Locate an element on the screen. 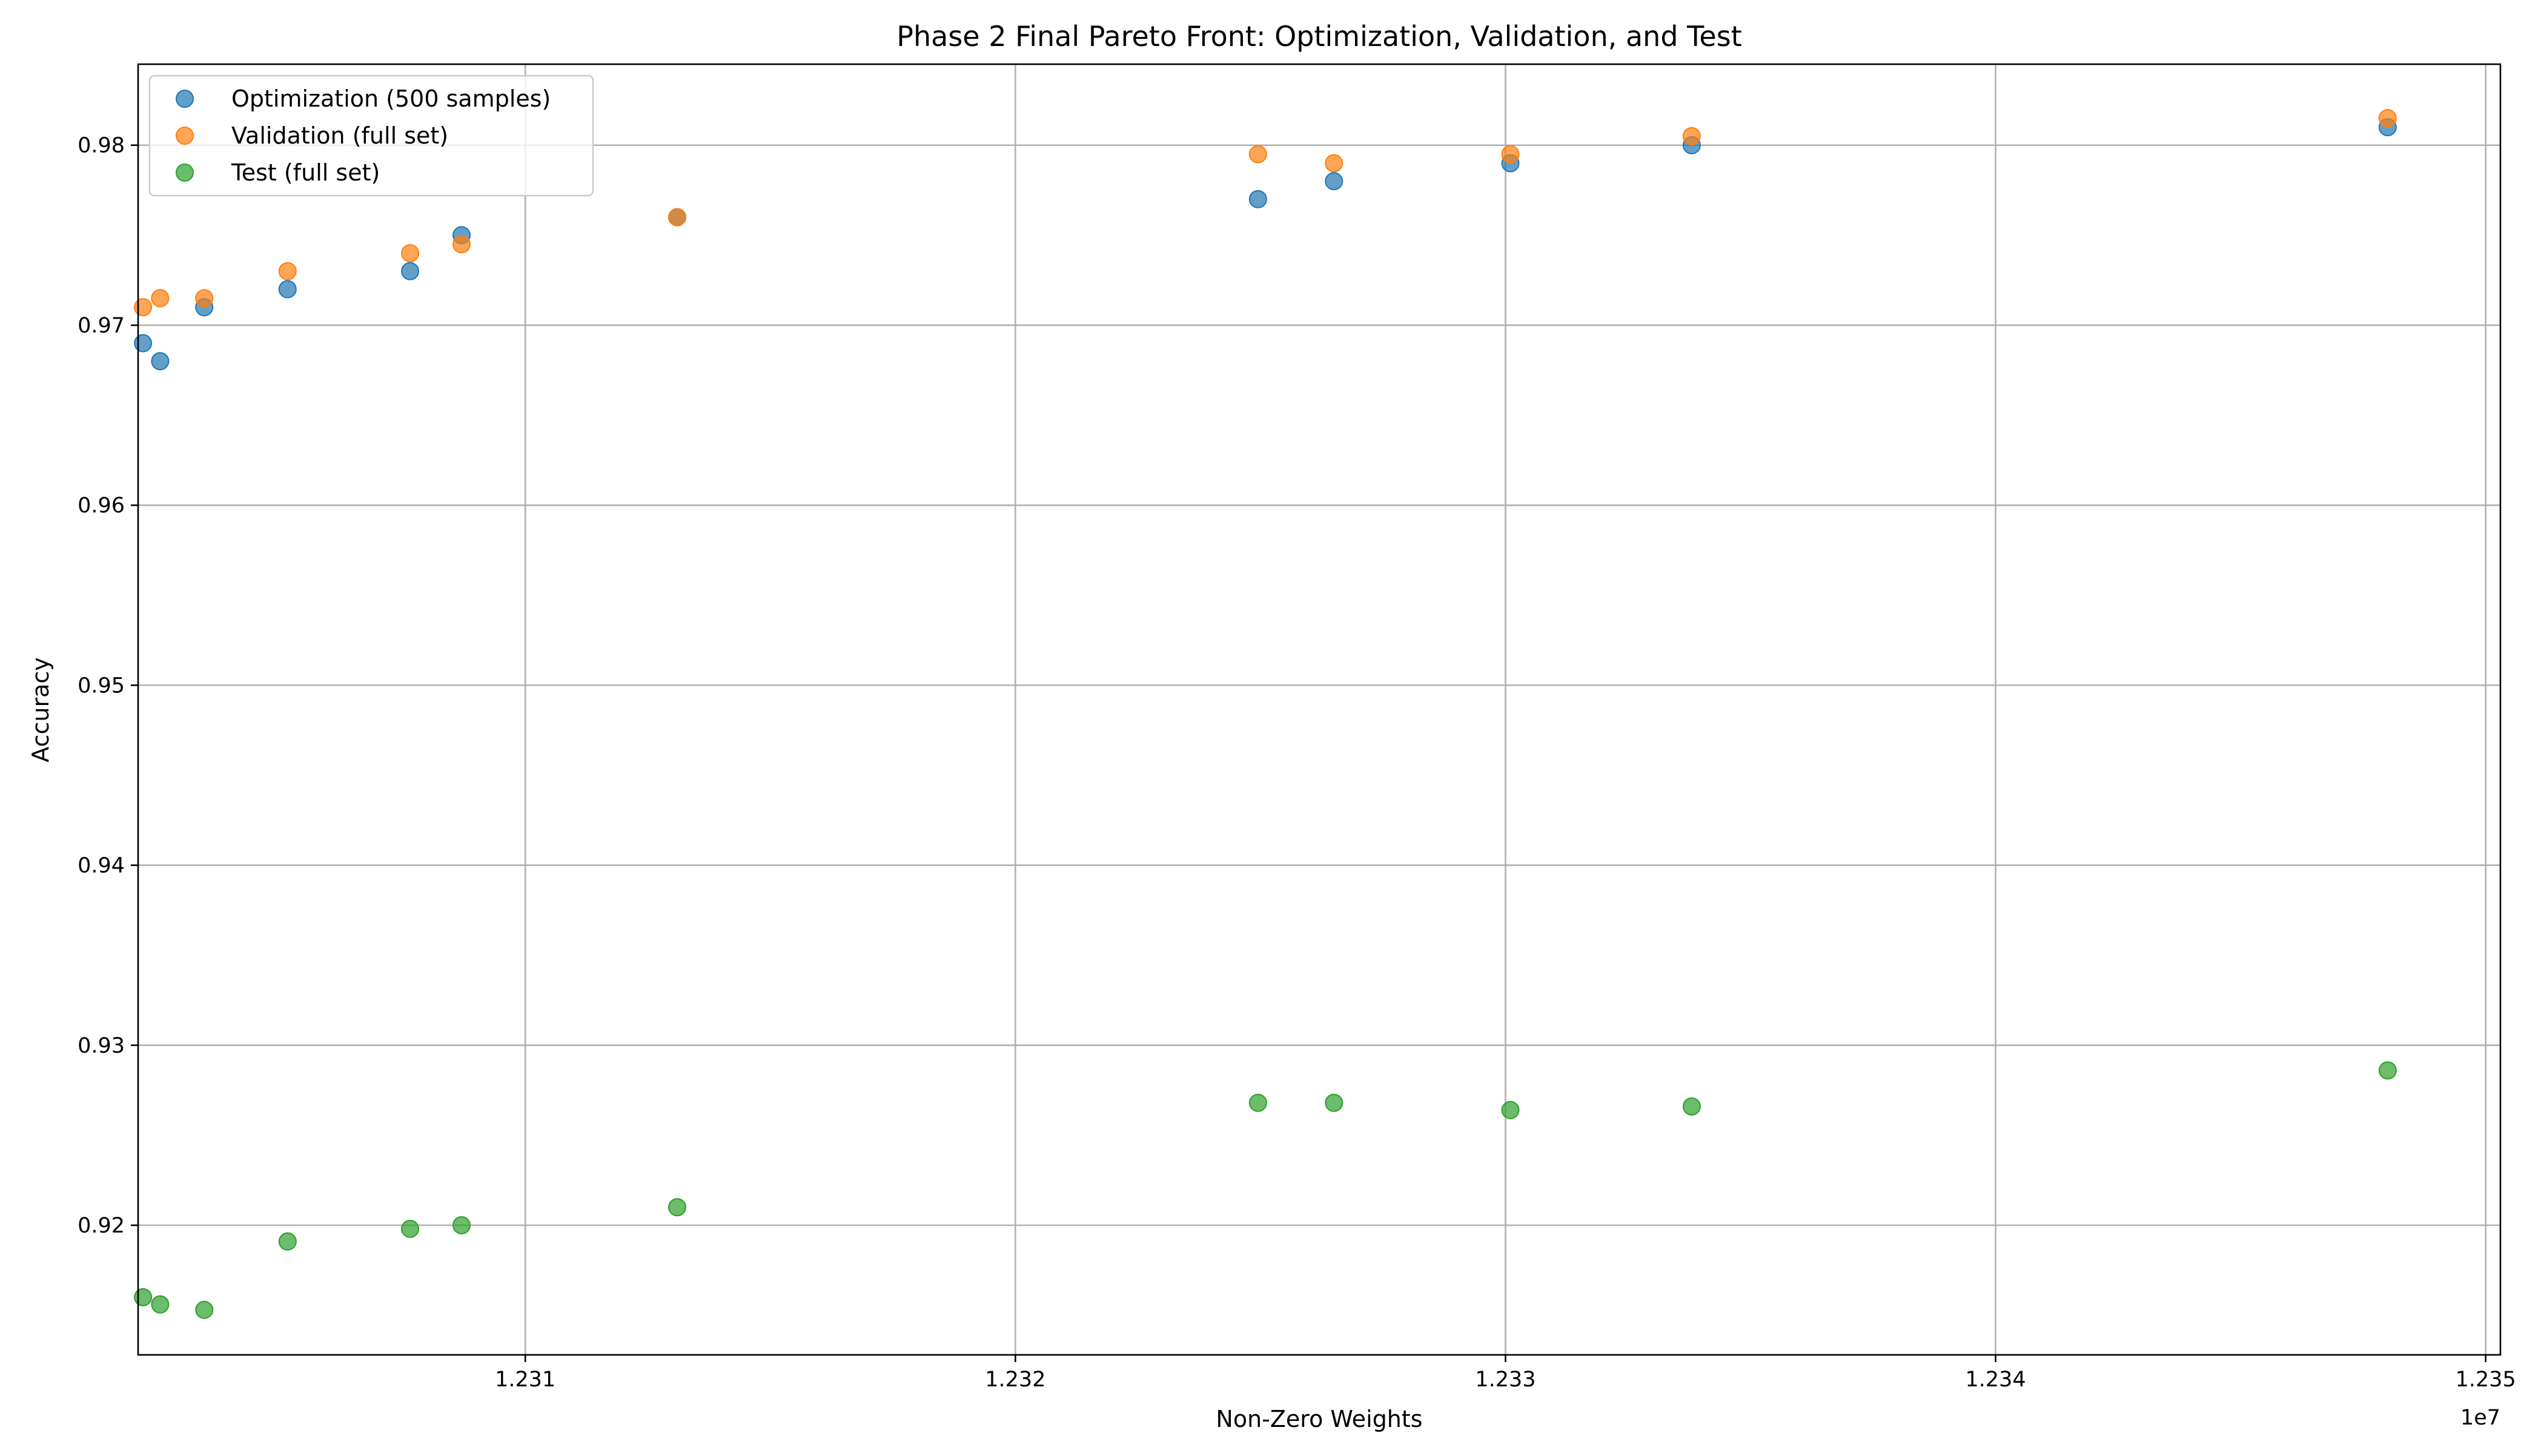 This screenshot has height=1456, width=2544. y-tick-label: 0.93 is located at coordinates (101, 1046).